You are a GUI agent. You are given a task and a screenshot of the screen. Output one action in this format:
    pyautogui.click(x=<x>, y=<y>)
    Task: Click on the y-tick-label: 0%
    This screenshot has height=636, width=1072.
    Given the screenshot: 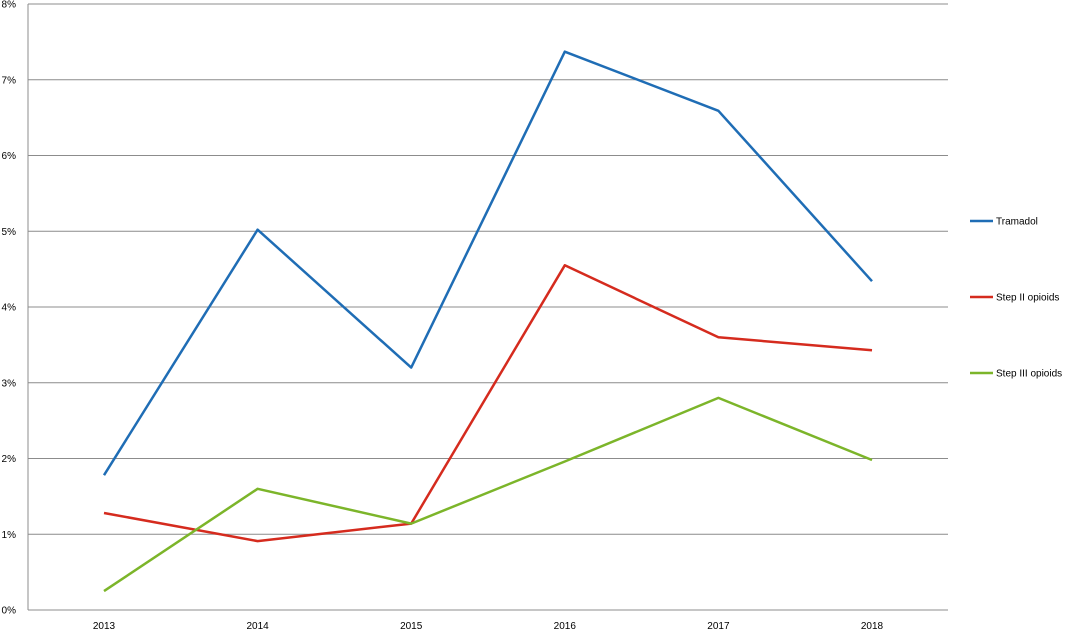 What is the action you would take?
    pyautogui.click(x=9, y=611)
    